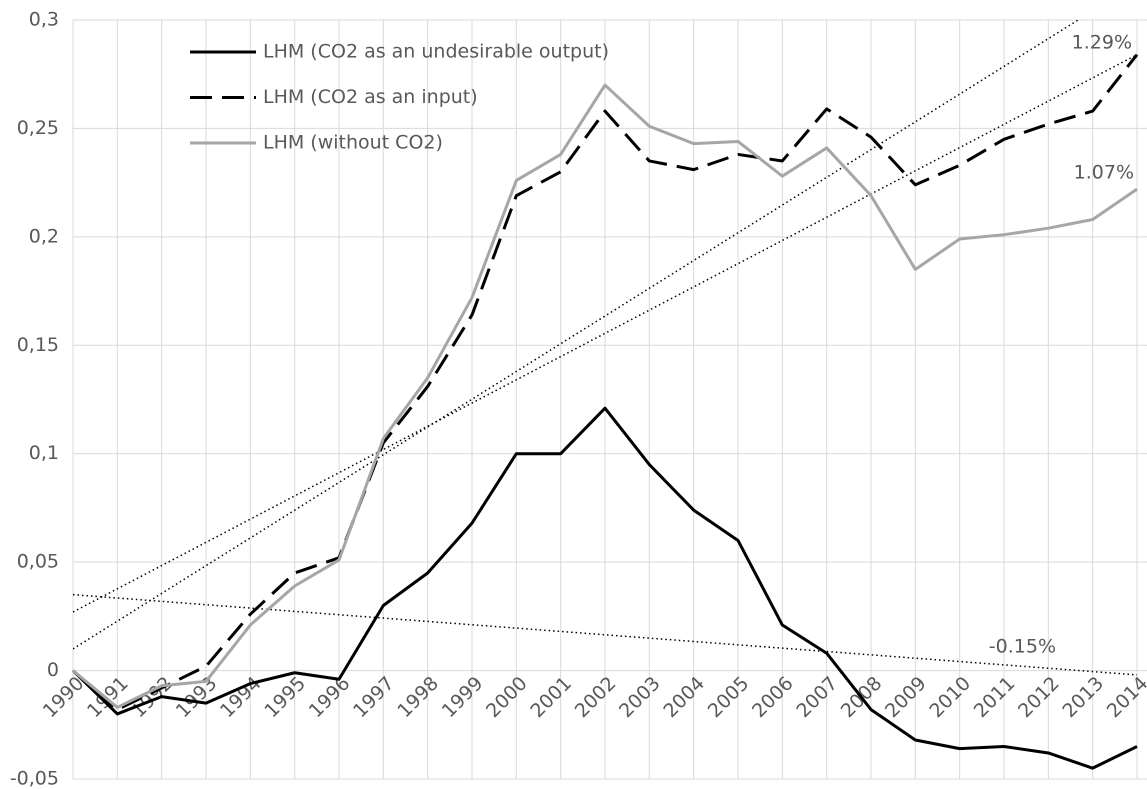 The image size is (1147, 789). Describe the element at coordinates (684, 697) in the screenshot. I see `x-tick-label: 2004` at that location.